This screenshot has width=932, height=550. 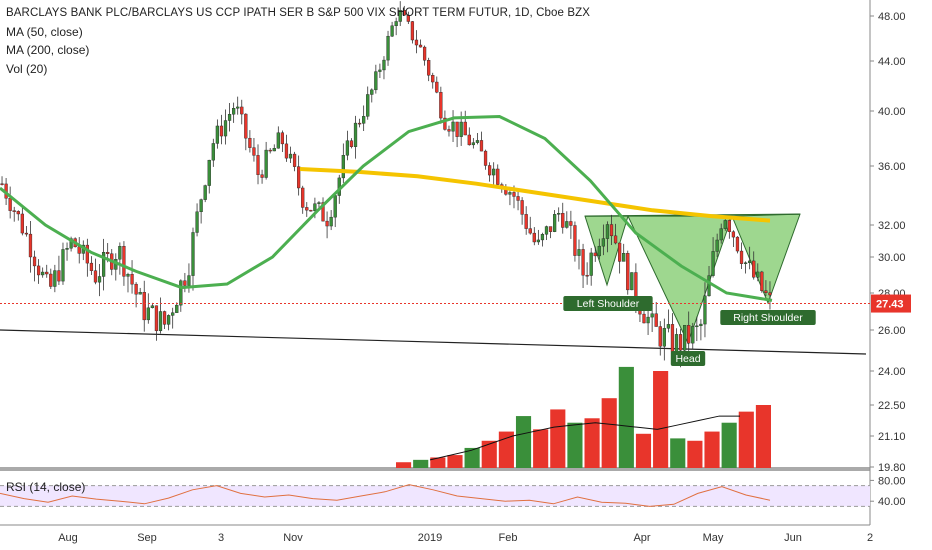 I want to click on right-shoulder-label: Right Shoulder, so click(x=768, y=317).